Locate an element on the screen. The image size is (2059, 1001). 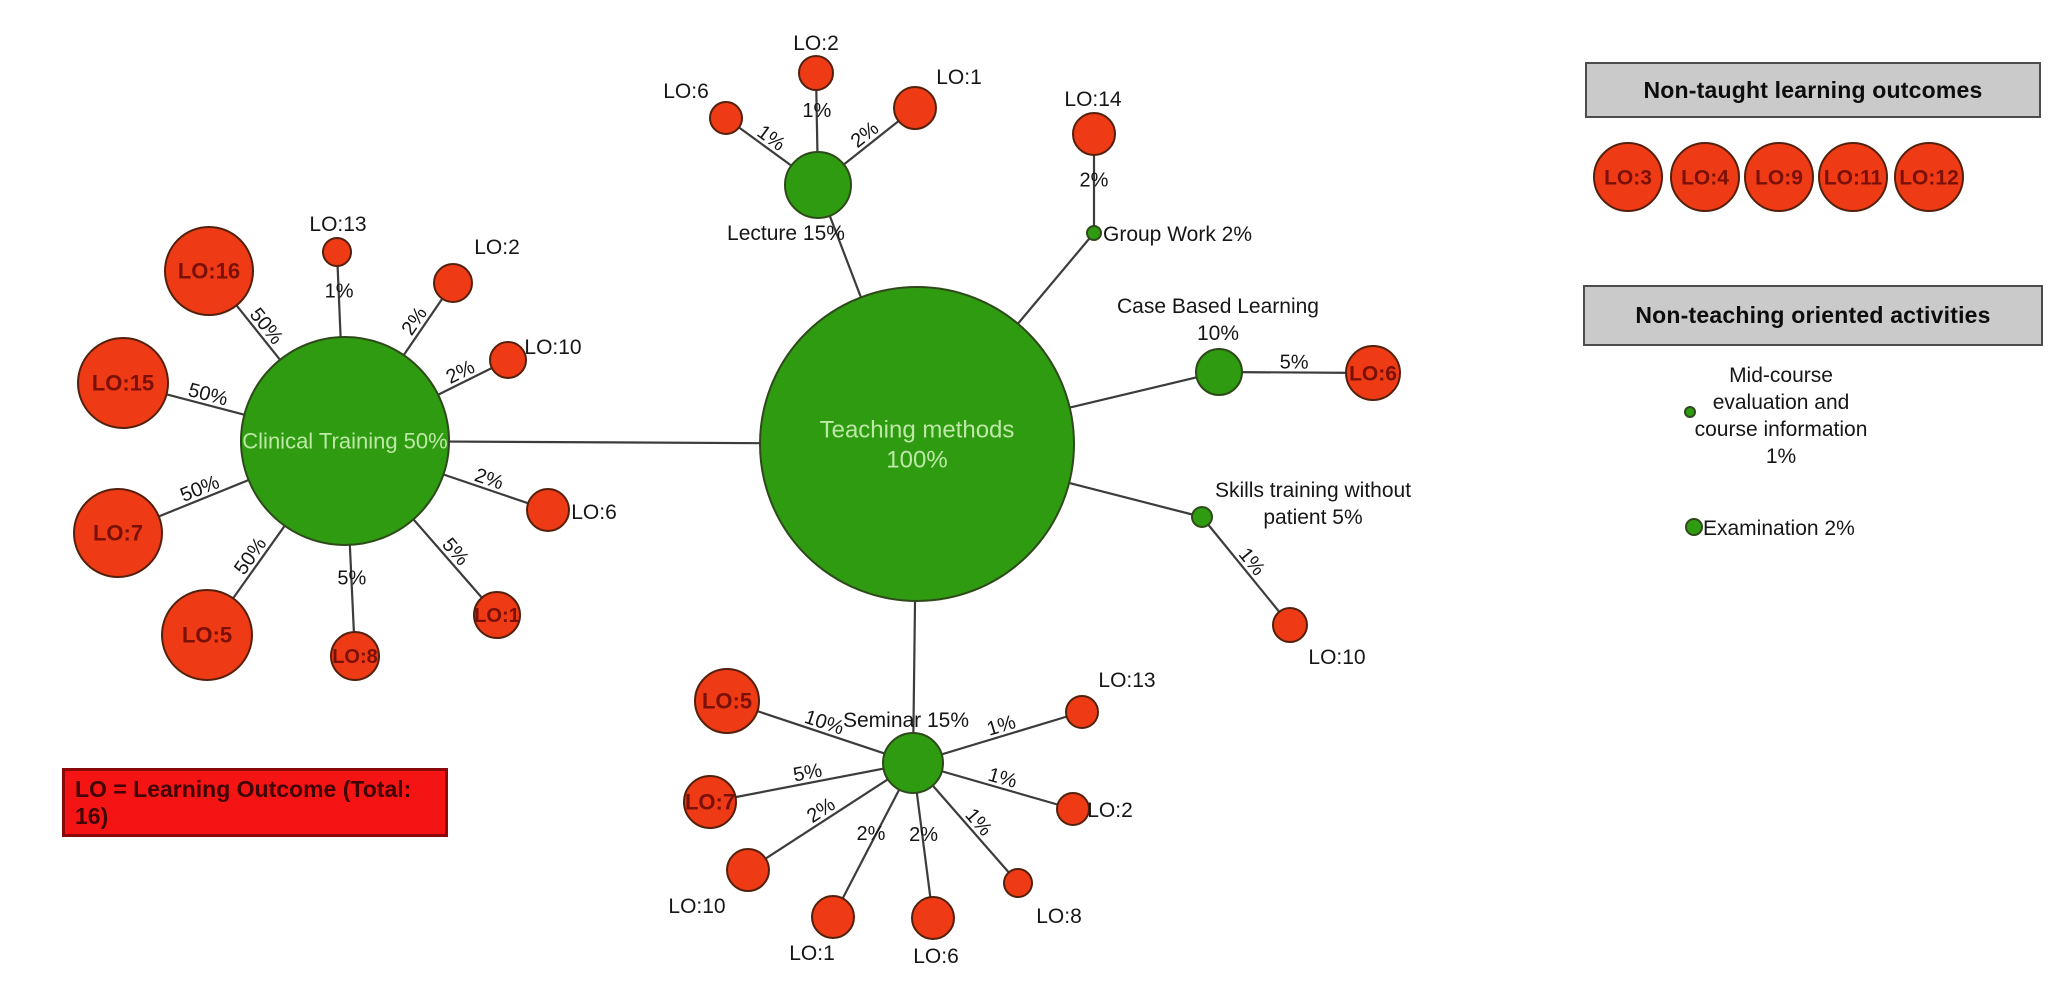
label-clinical-lo8: LO:8 is located at coordinates (355, 657).